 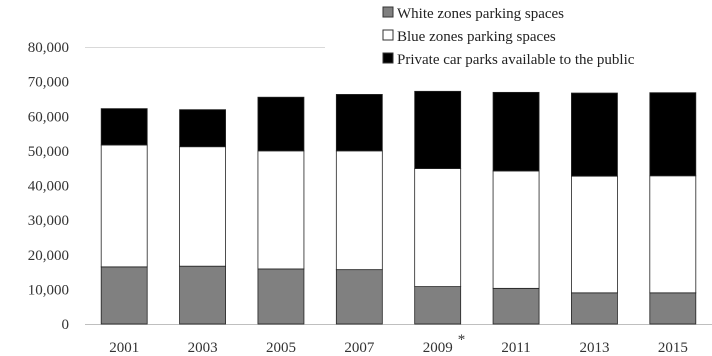 I want to click on y-tick-label: 20,000, so click(x=48, y=256).